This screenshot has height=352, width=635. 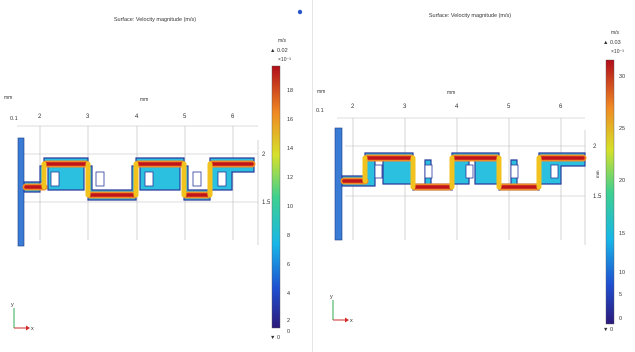 What do you see at coordinates (622, 181) in the screenshot?
I see `colorbar-tick: 20` at bounding box center [622, 181].